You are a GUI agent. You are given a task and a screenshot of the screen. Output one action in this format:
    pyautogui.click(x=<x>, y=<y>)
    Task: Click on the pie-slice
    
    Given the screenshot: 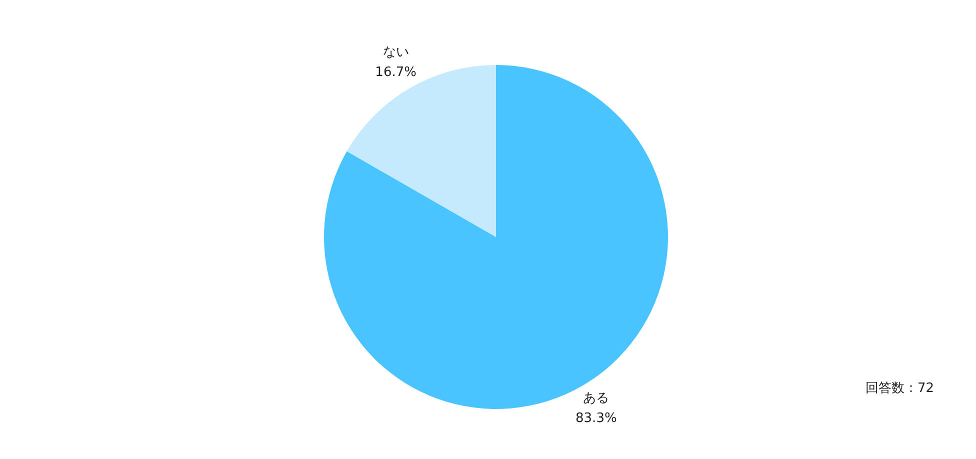 What is the action you would take?
    pyautogui.click(x=421, y=151)
    